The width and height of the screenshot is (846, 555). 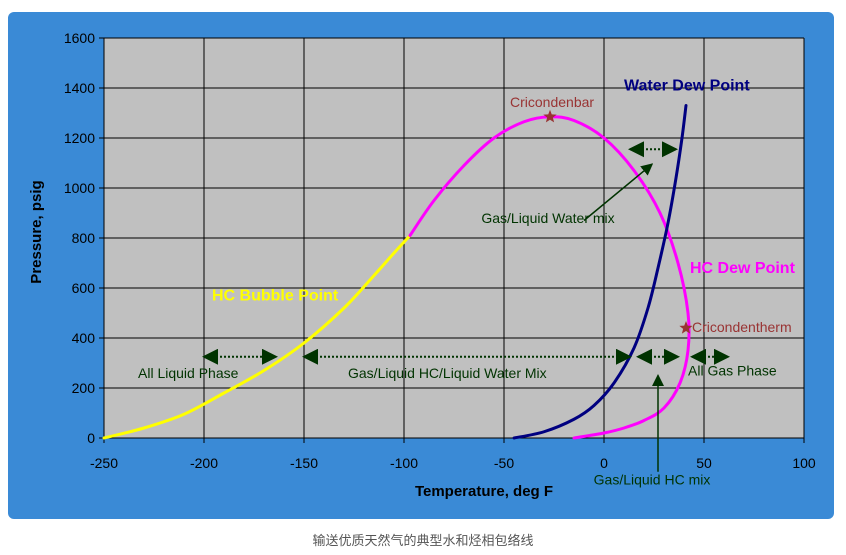 What do you see at coordinates (257, 337) in the screenshot?
I see `series-hc-bubble-point` at bounding box center [257, 337].